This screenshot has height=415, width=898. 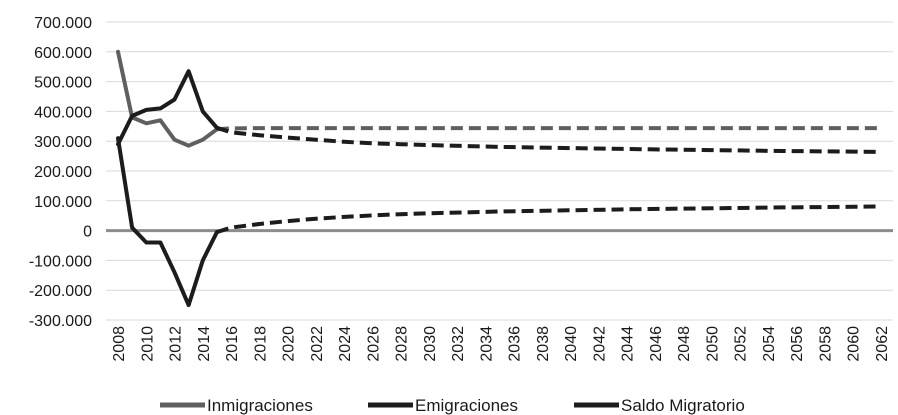 I want to click on series-line-saldo-migratorio-observed, so click(x=167, y=222).